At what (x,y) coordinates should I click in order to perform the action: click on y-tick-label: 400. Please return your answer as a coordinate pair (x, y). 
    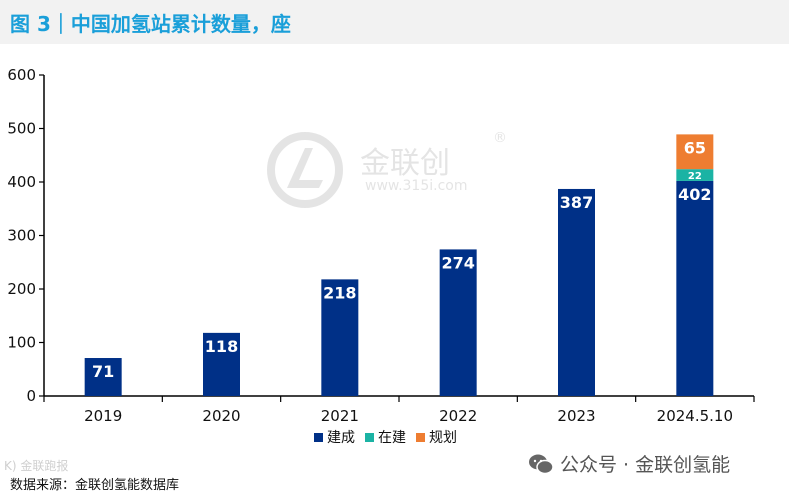
    Looking at the image, I should click on (21, 182).